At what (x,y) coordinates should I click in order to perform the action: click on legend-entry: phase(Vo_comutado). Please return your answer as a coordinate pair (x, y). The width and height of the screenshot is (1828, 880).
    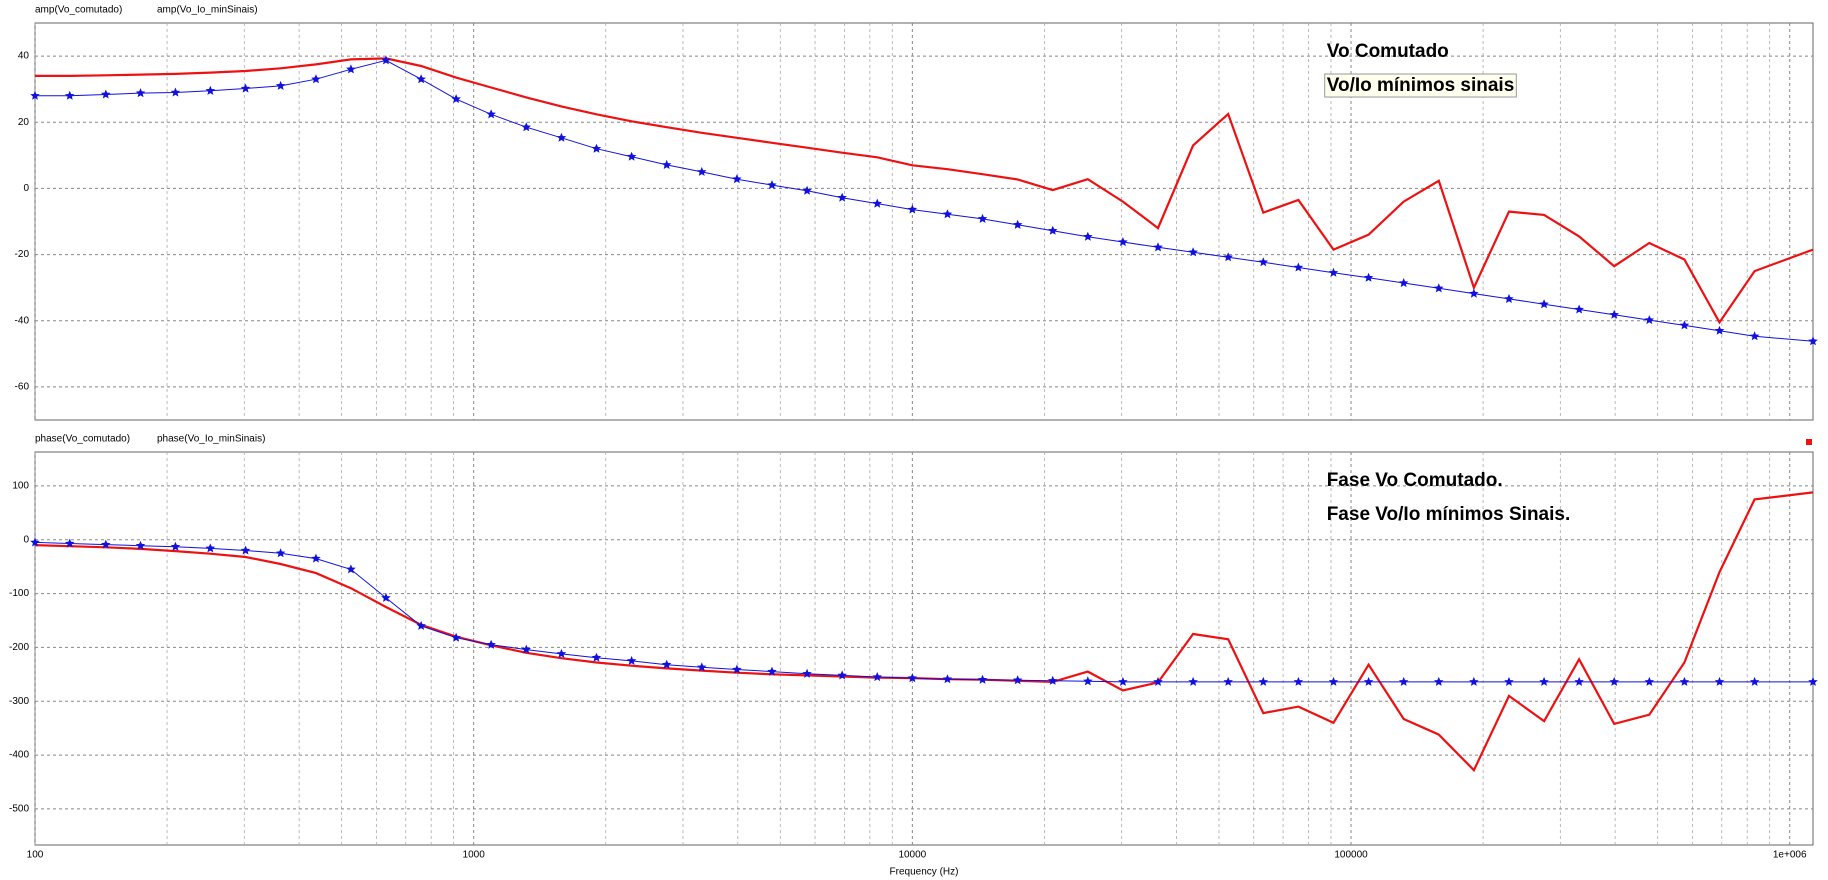
    Looking at the image, I should click on (82, 439).